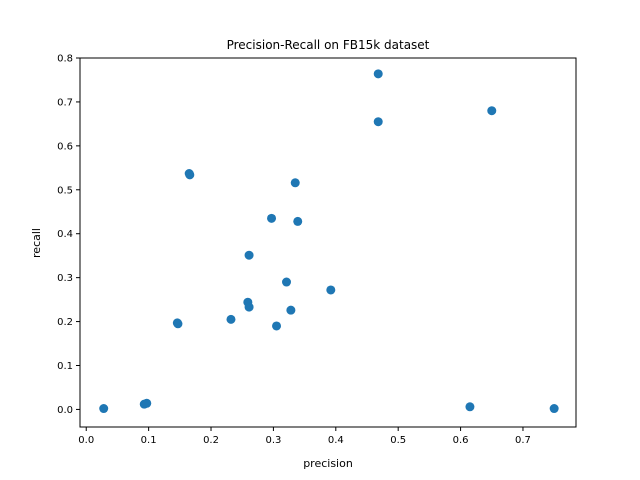 The width and height of the screenshot is (640, 480). I want to click on y-tick-label: 0.4, so click(65, 234).